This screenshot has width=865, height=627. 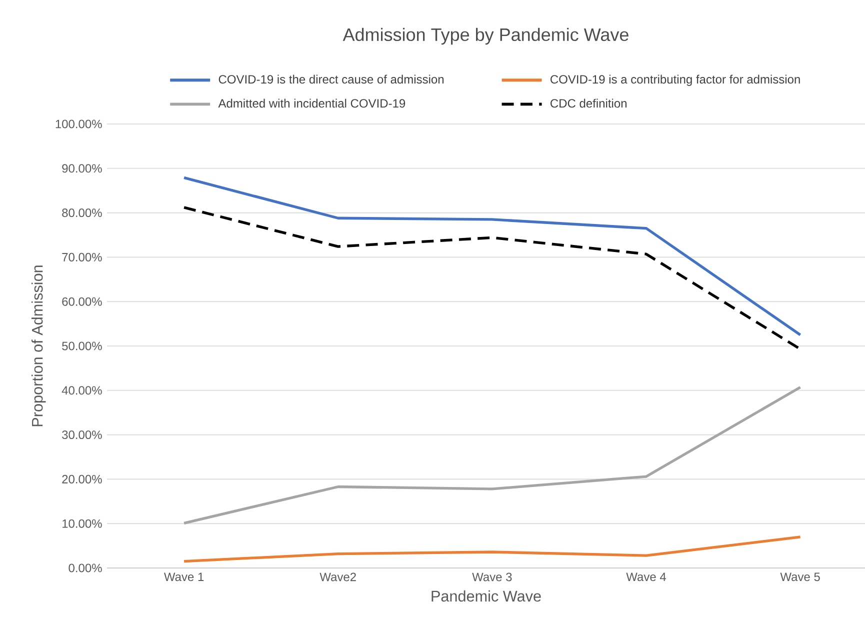 I want to click on y-tick-label: 100.00%, so click(x=79, y=124).